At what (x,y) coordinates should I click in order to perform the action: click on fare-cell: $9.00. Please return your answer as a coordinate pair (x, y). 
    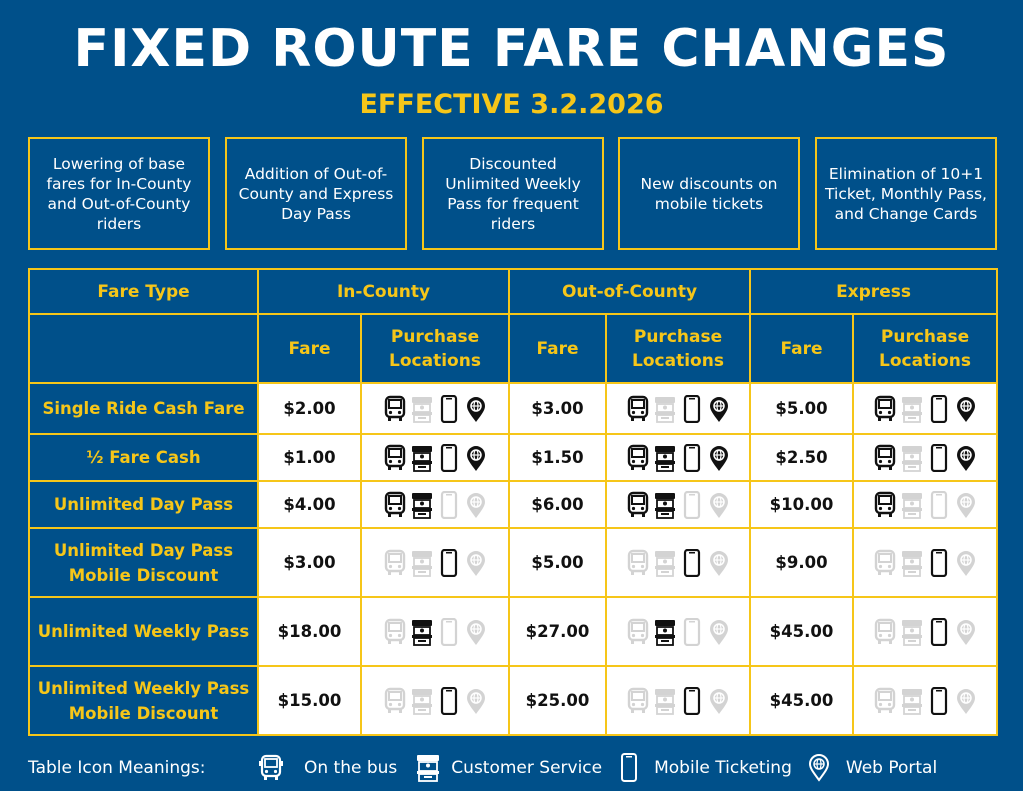
    Looking at the image, I should click on (802, 562).